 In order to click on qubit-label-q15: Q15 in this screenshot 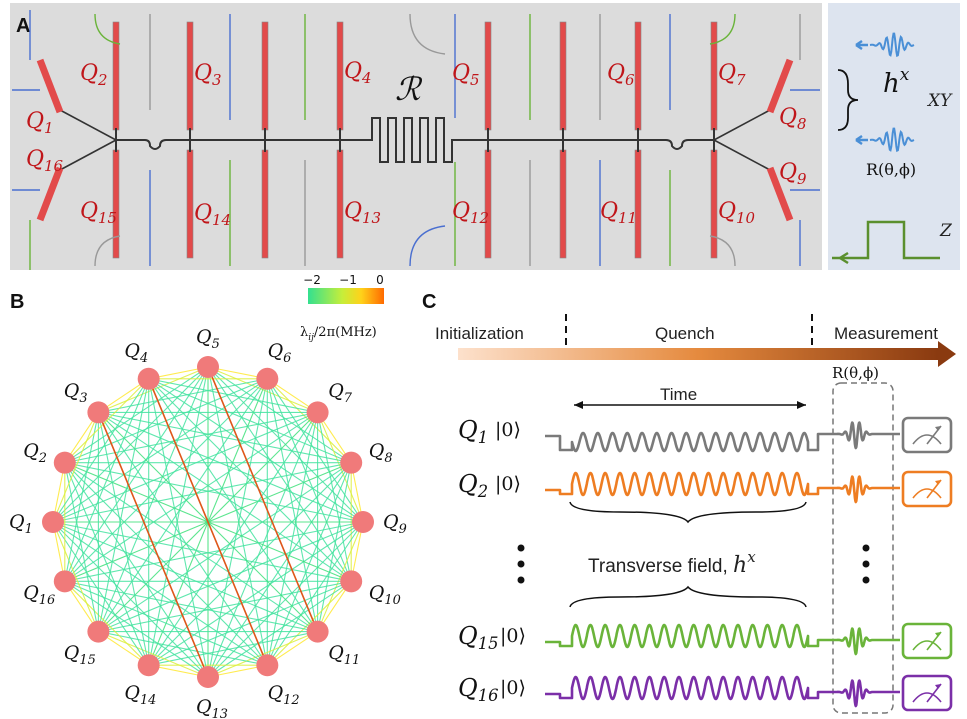, I will do `click(98, 213)`.